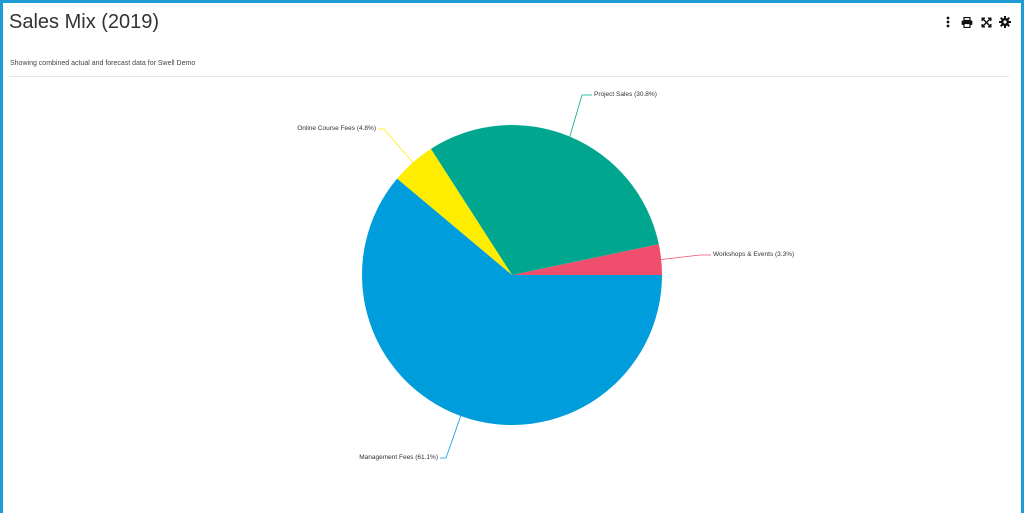 The width and height of the screenshot is (1024, 513). I want to click on slice-label: Project Sales (30.8%), so click(625, 94).